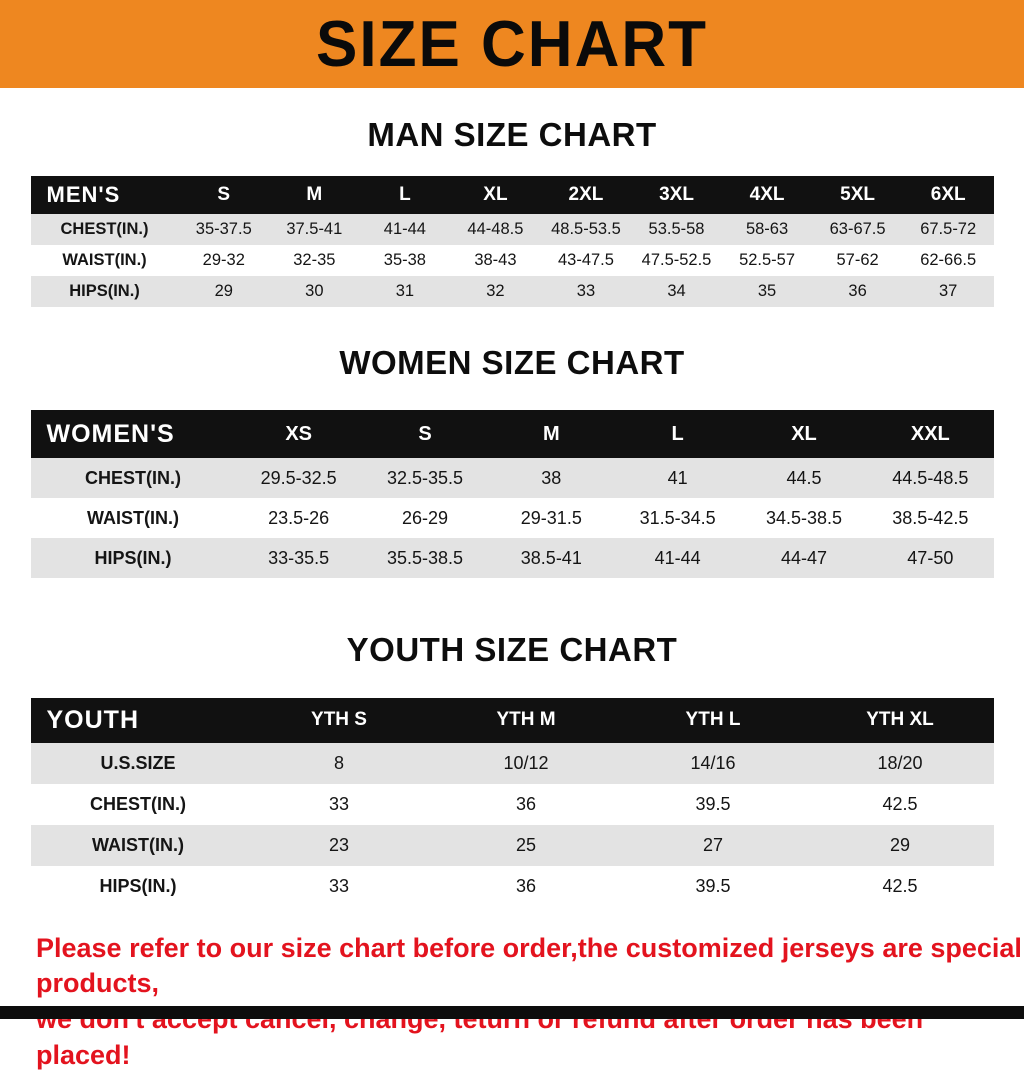 The width and height of the screenshot is (1024, 1073). What do you see at coordinates (948, 259) in the screenshot?
I see `cell: 62-66.5` at bounding box center [948, 259].